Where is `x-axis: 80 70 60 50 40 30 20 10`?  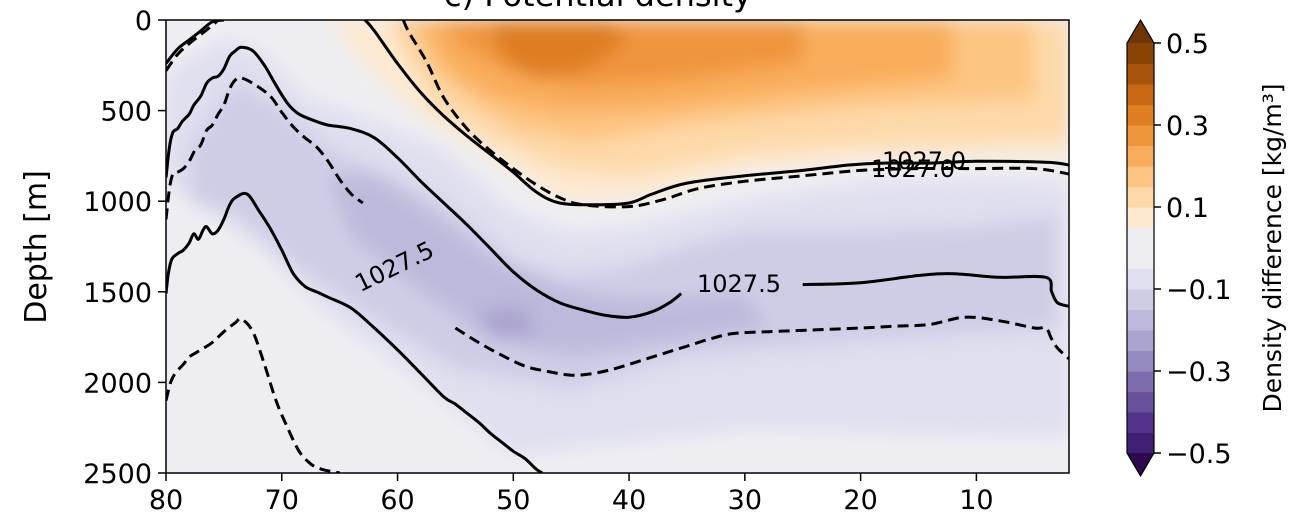
x-axis: 80 70 60 50 40 30 20 10 is located at coordinates (571, 494).